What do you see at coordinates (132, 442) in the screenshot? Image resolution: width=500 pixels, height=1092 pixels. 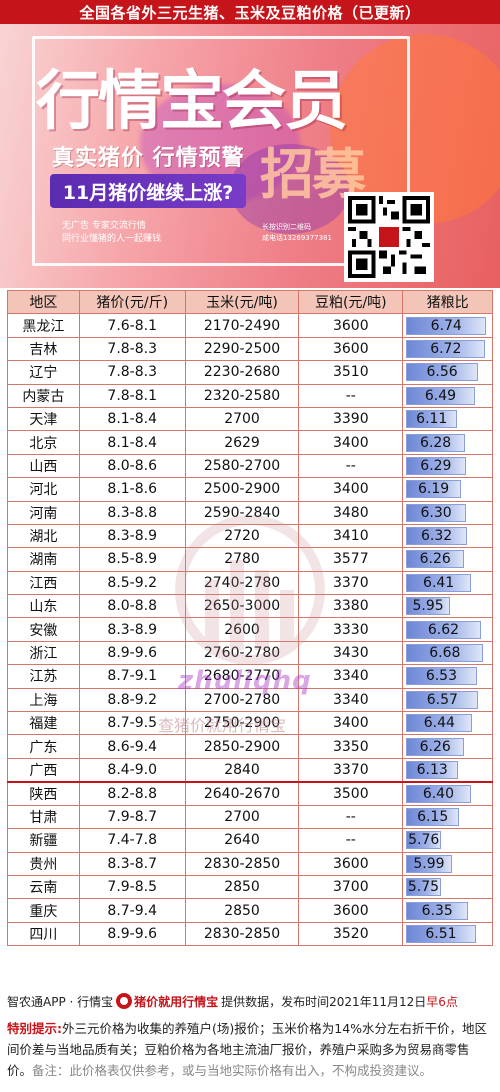 I see `cell-pig-price: 8.1-8.4` at bounding box center [132, 442].